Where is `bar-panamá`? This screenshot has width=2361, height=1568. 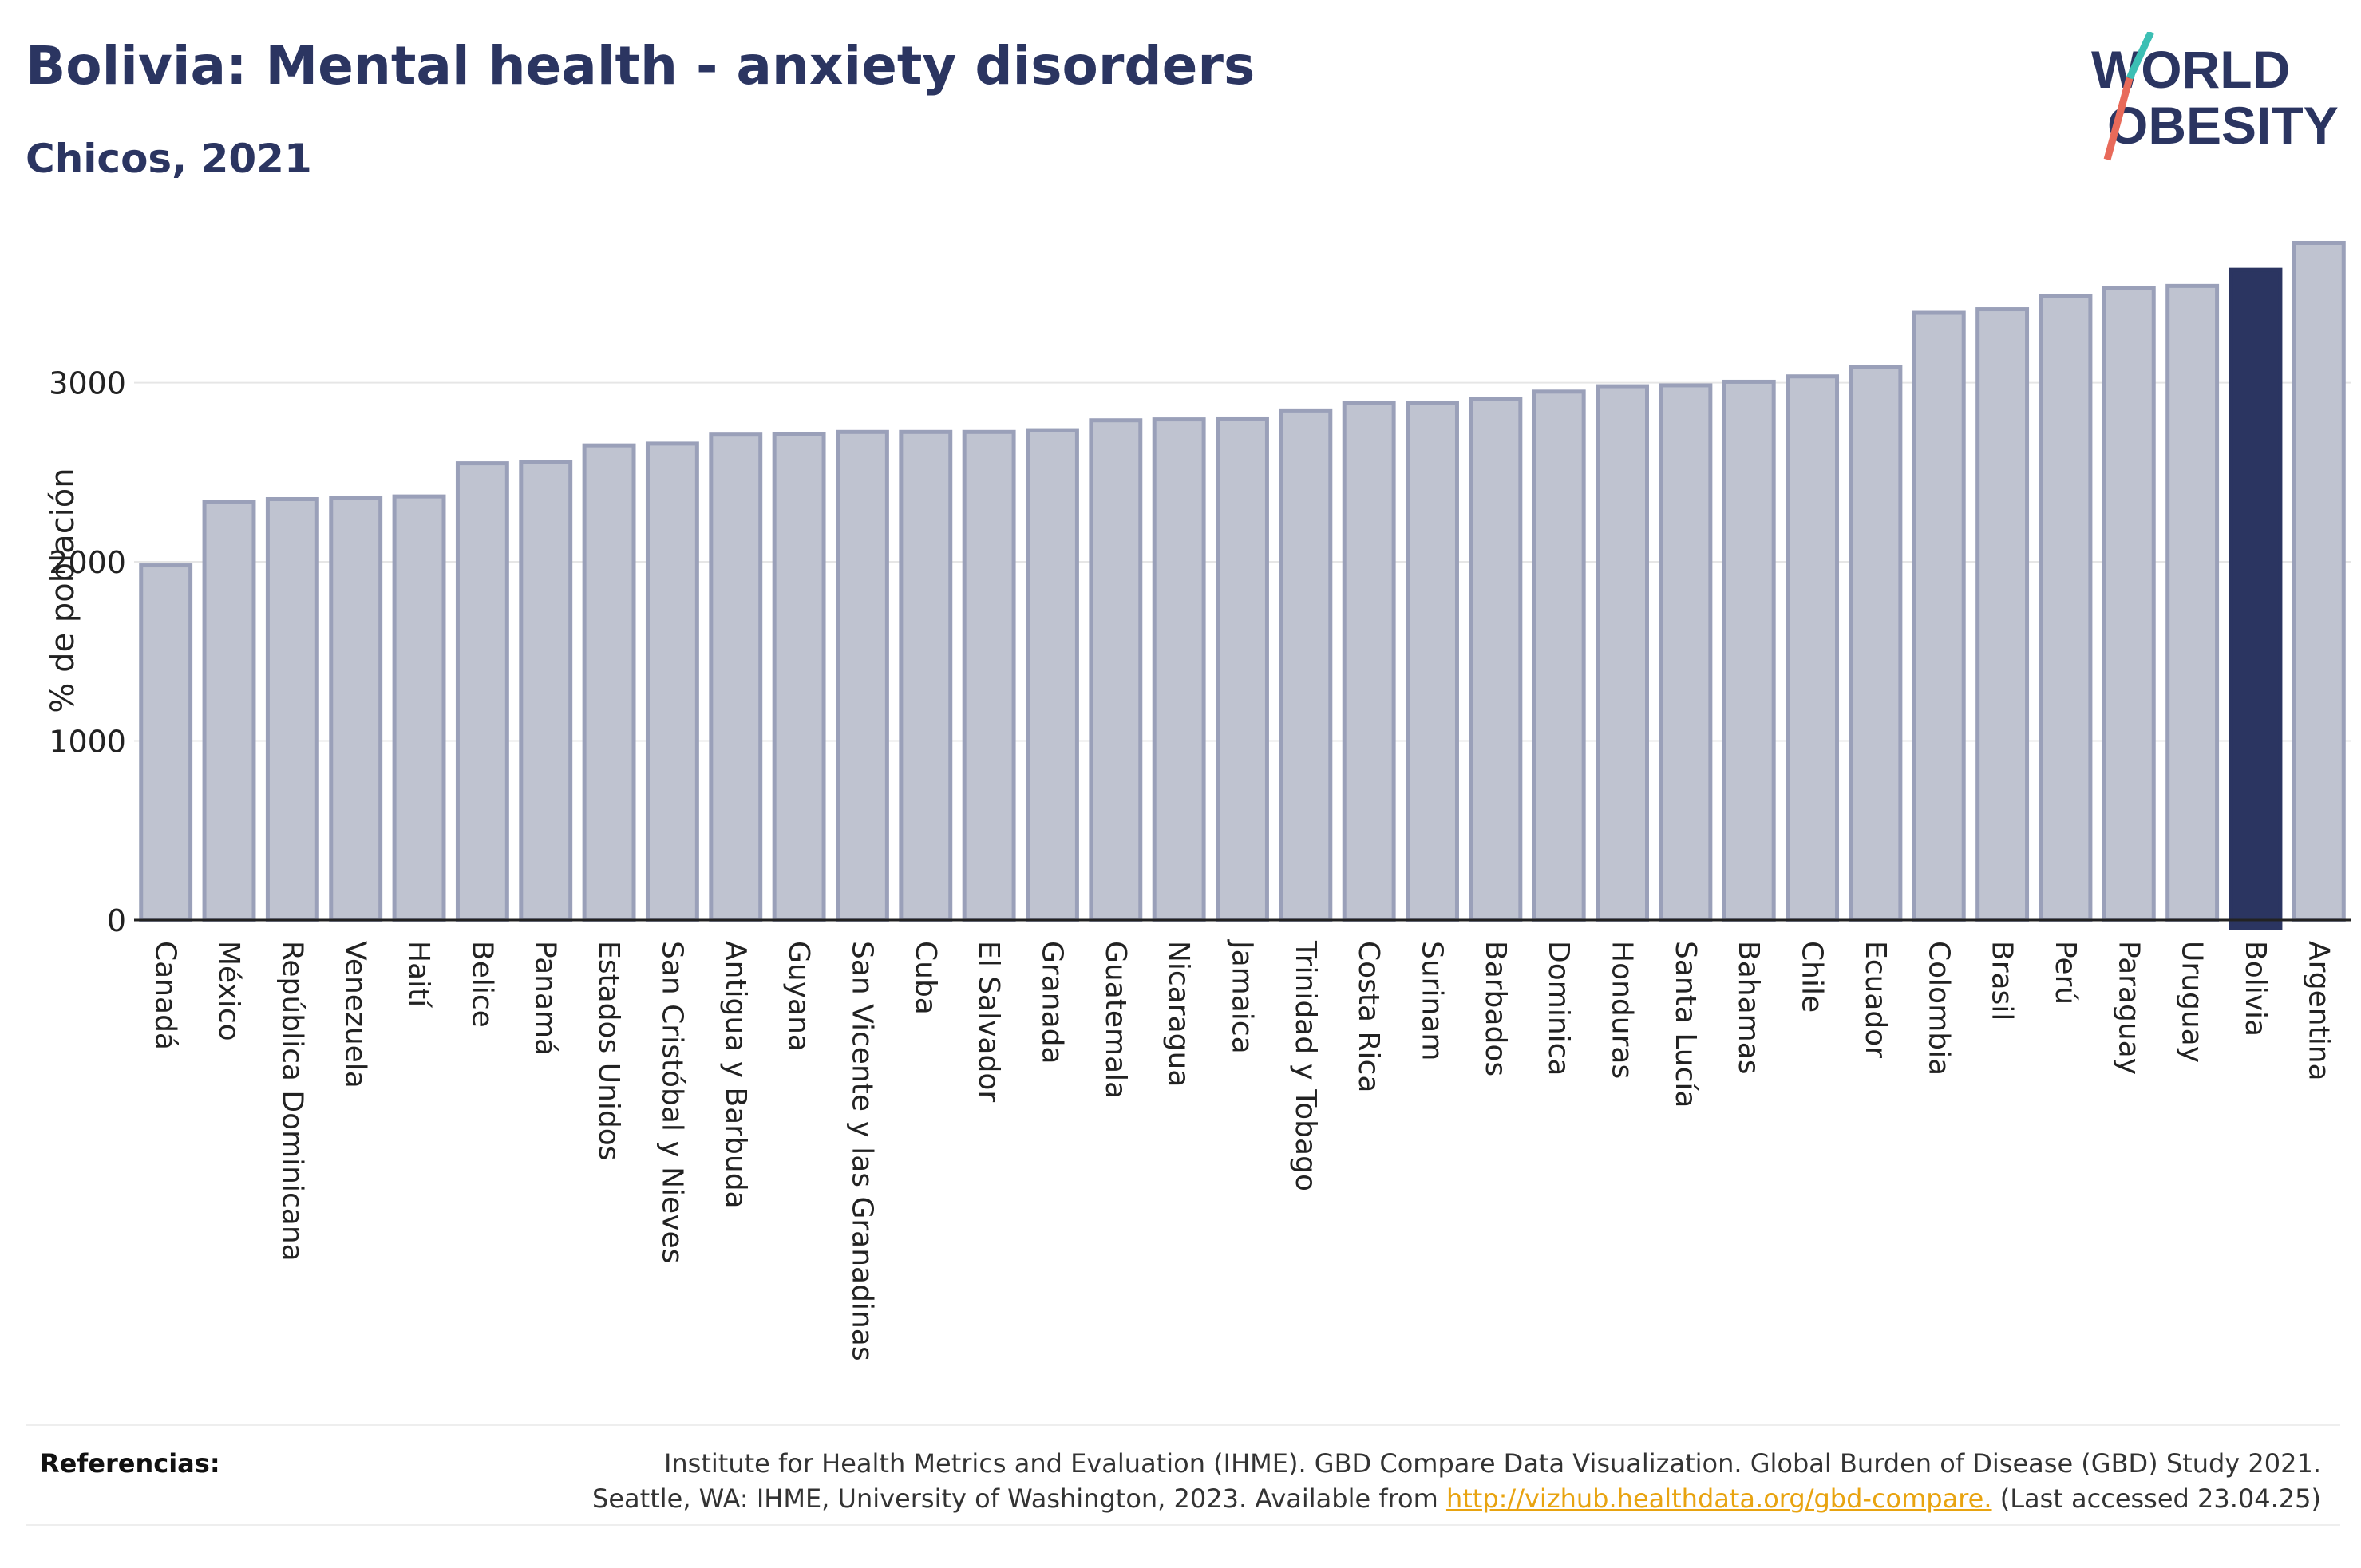 bar-panamá is located at coordinates (546, 691).